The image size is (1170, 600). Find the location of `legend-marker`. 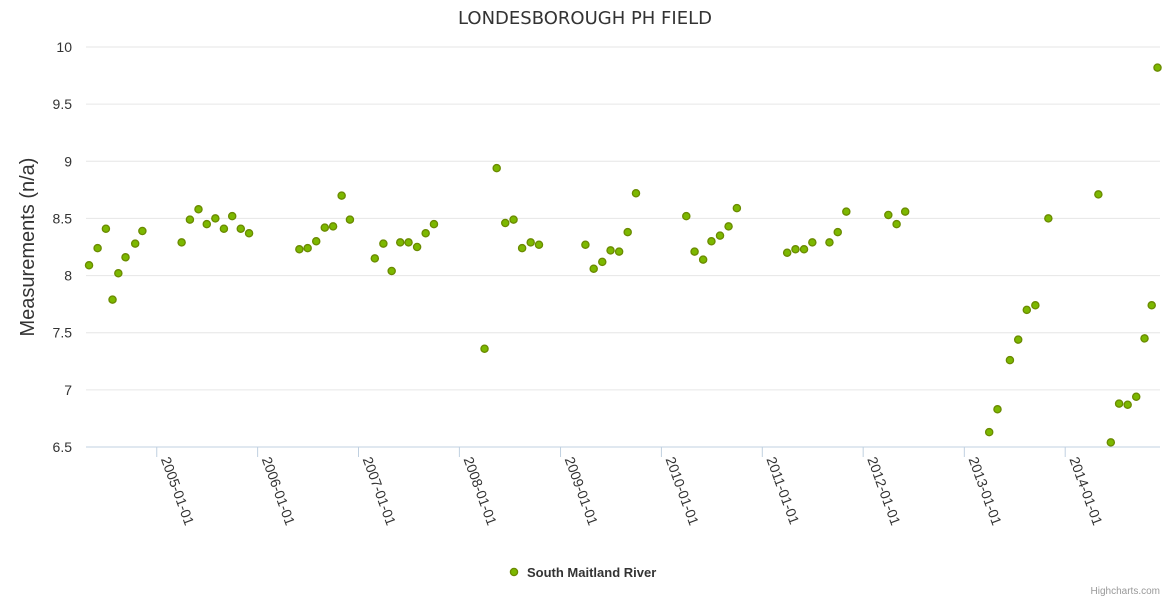

legend-marker is located at coordinates (514, 572).